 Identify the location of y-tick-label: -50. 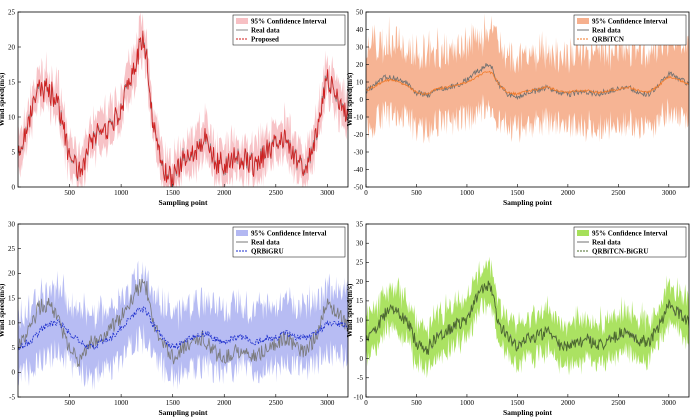
(359, 187).